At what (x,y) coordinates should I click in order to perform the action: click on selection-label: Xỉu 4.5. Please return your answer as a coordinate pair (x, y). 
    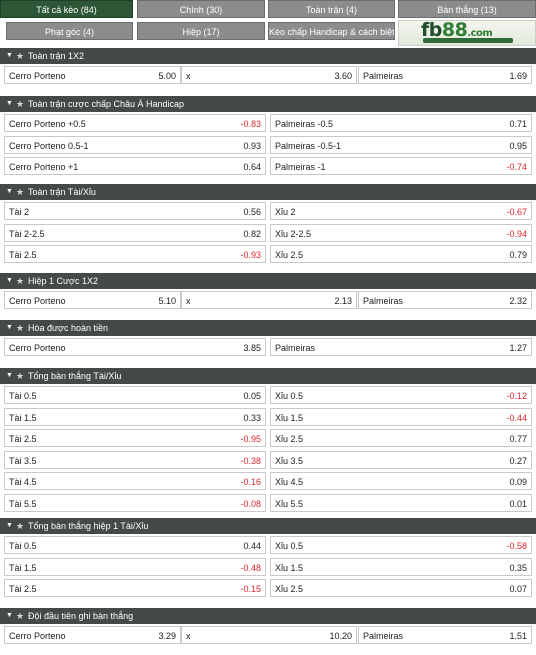
    Looking at the image, I should click on (289, 482).